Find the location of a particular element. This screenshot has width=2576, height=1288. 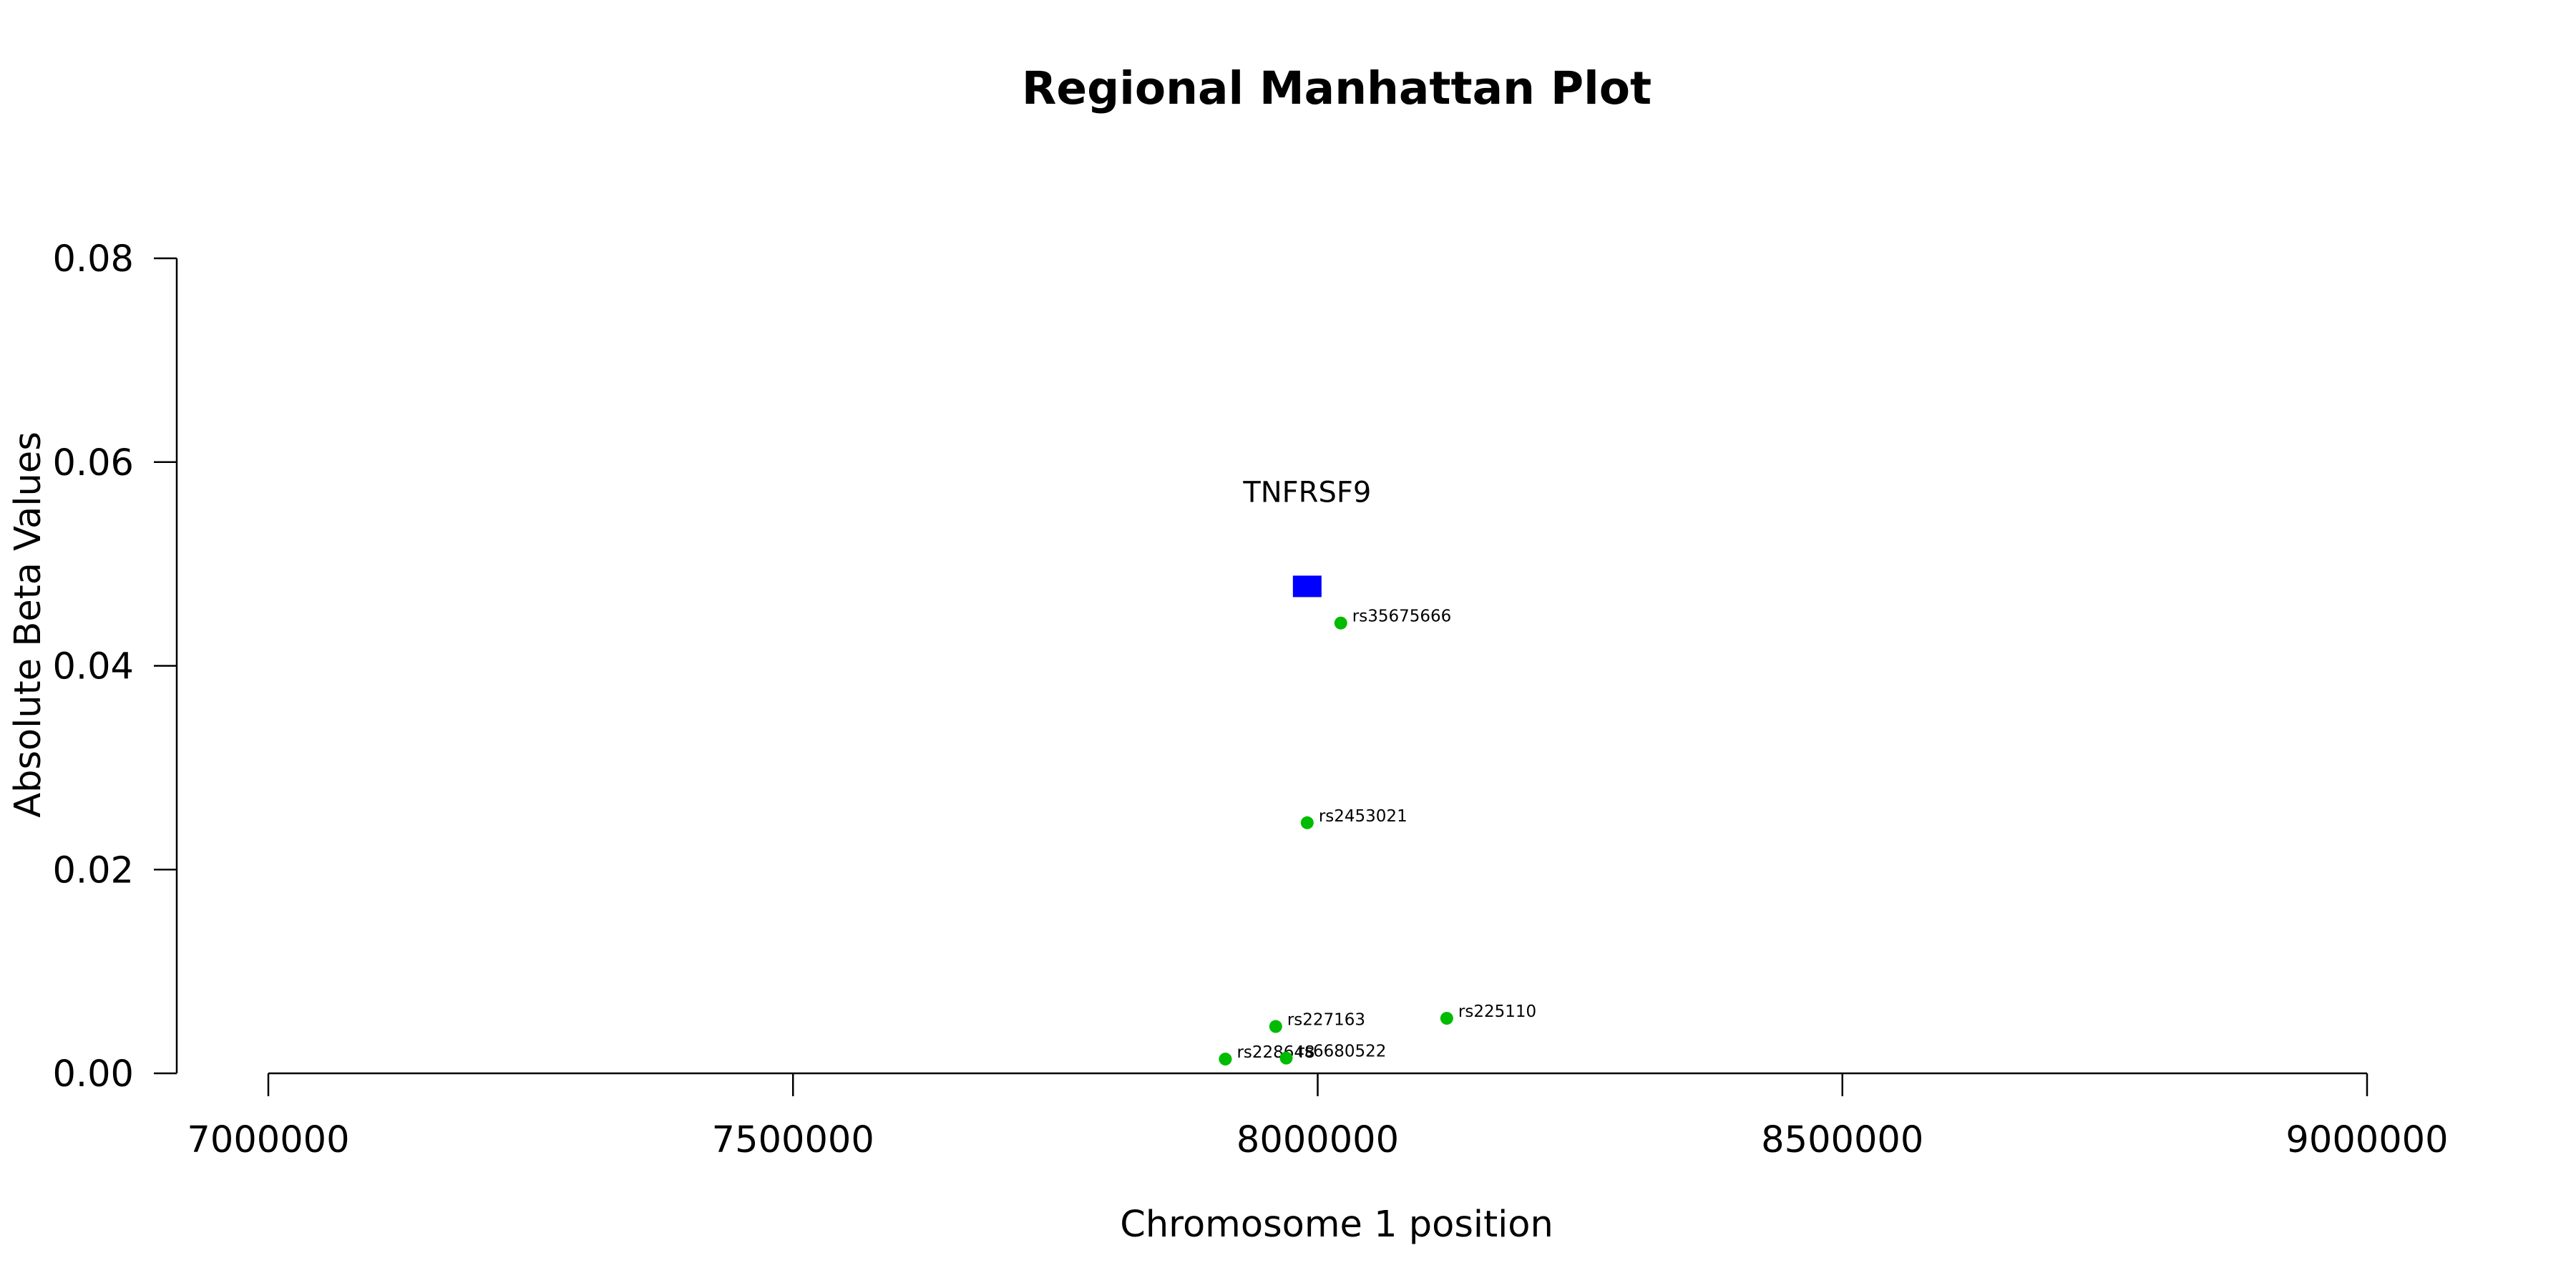

y-axis-ticks: 0.00 0.02 0.04 0.06 0.08 is located at coordinates (114, 667).